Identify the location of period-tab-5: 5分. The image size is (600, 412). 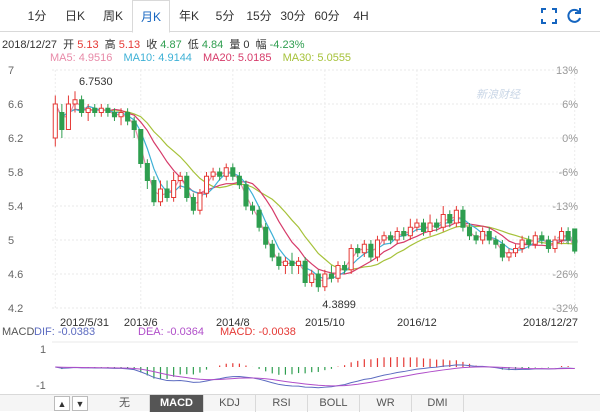
(225, 16).